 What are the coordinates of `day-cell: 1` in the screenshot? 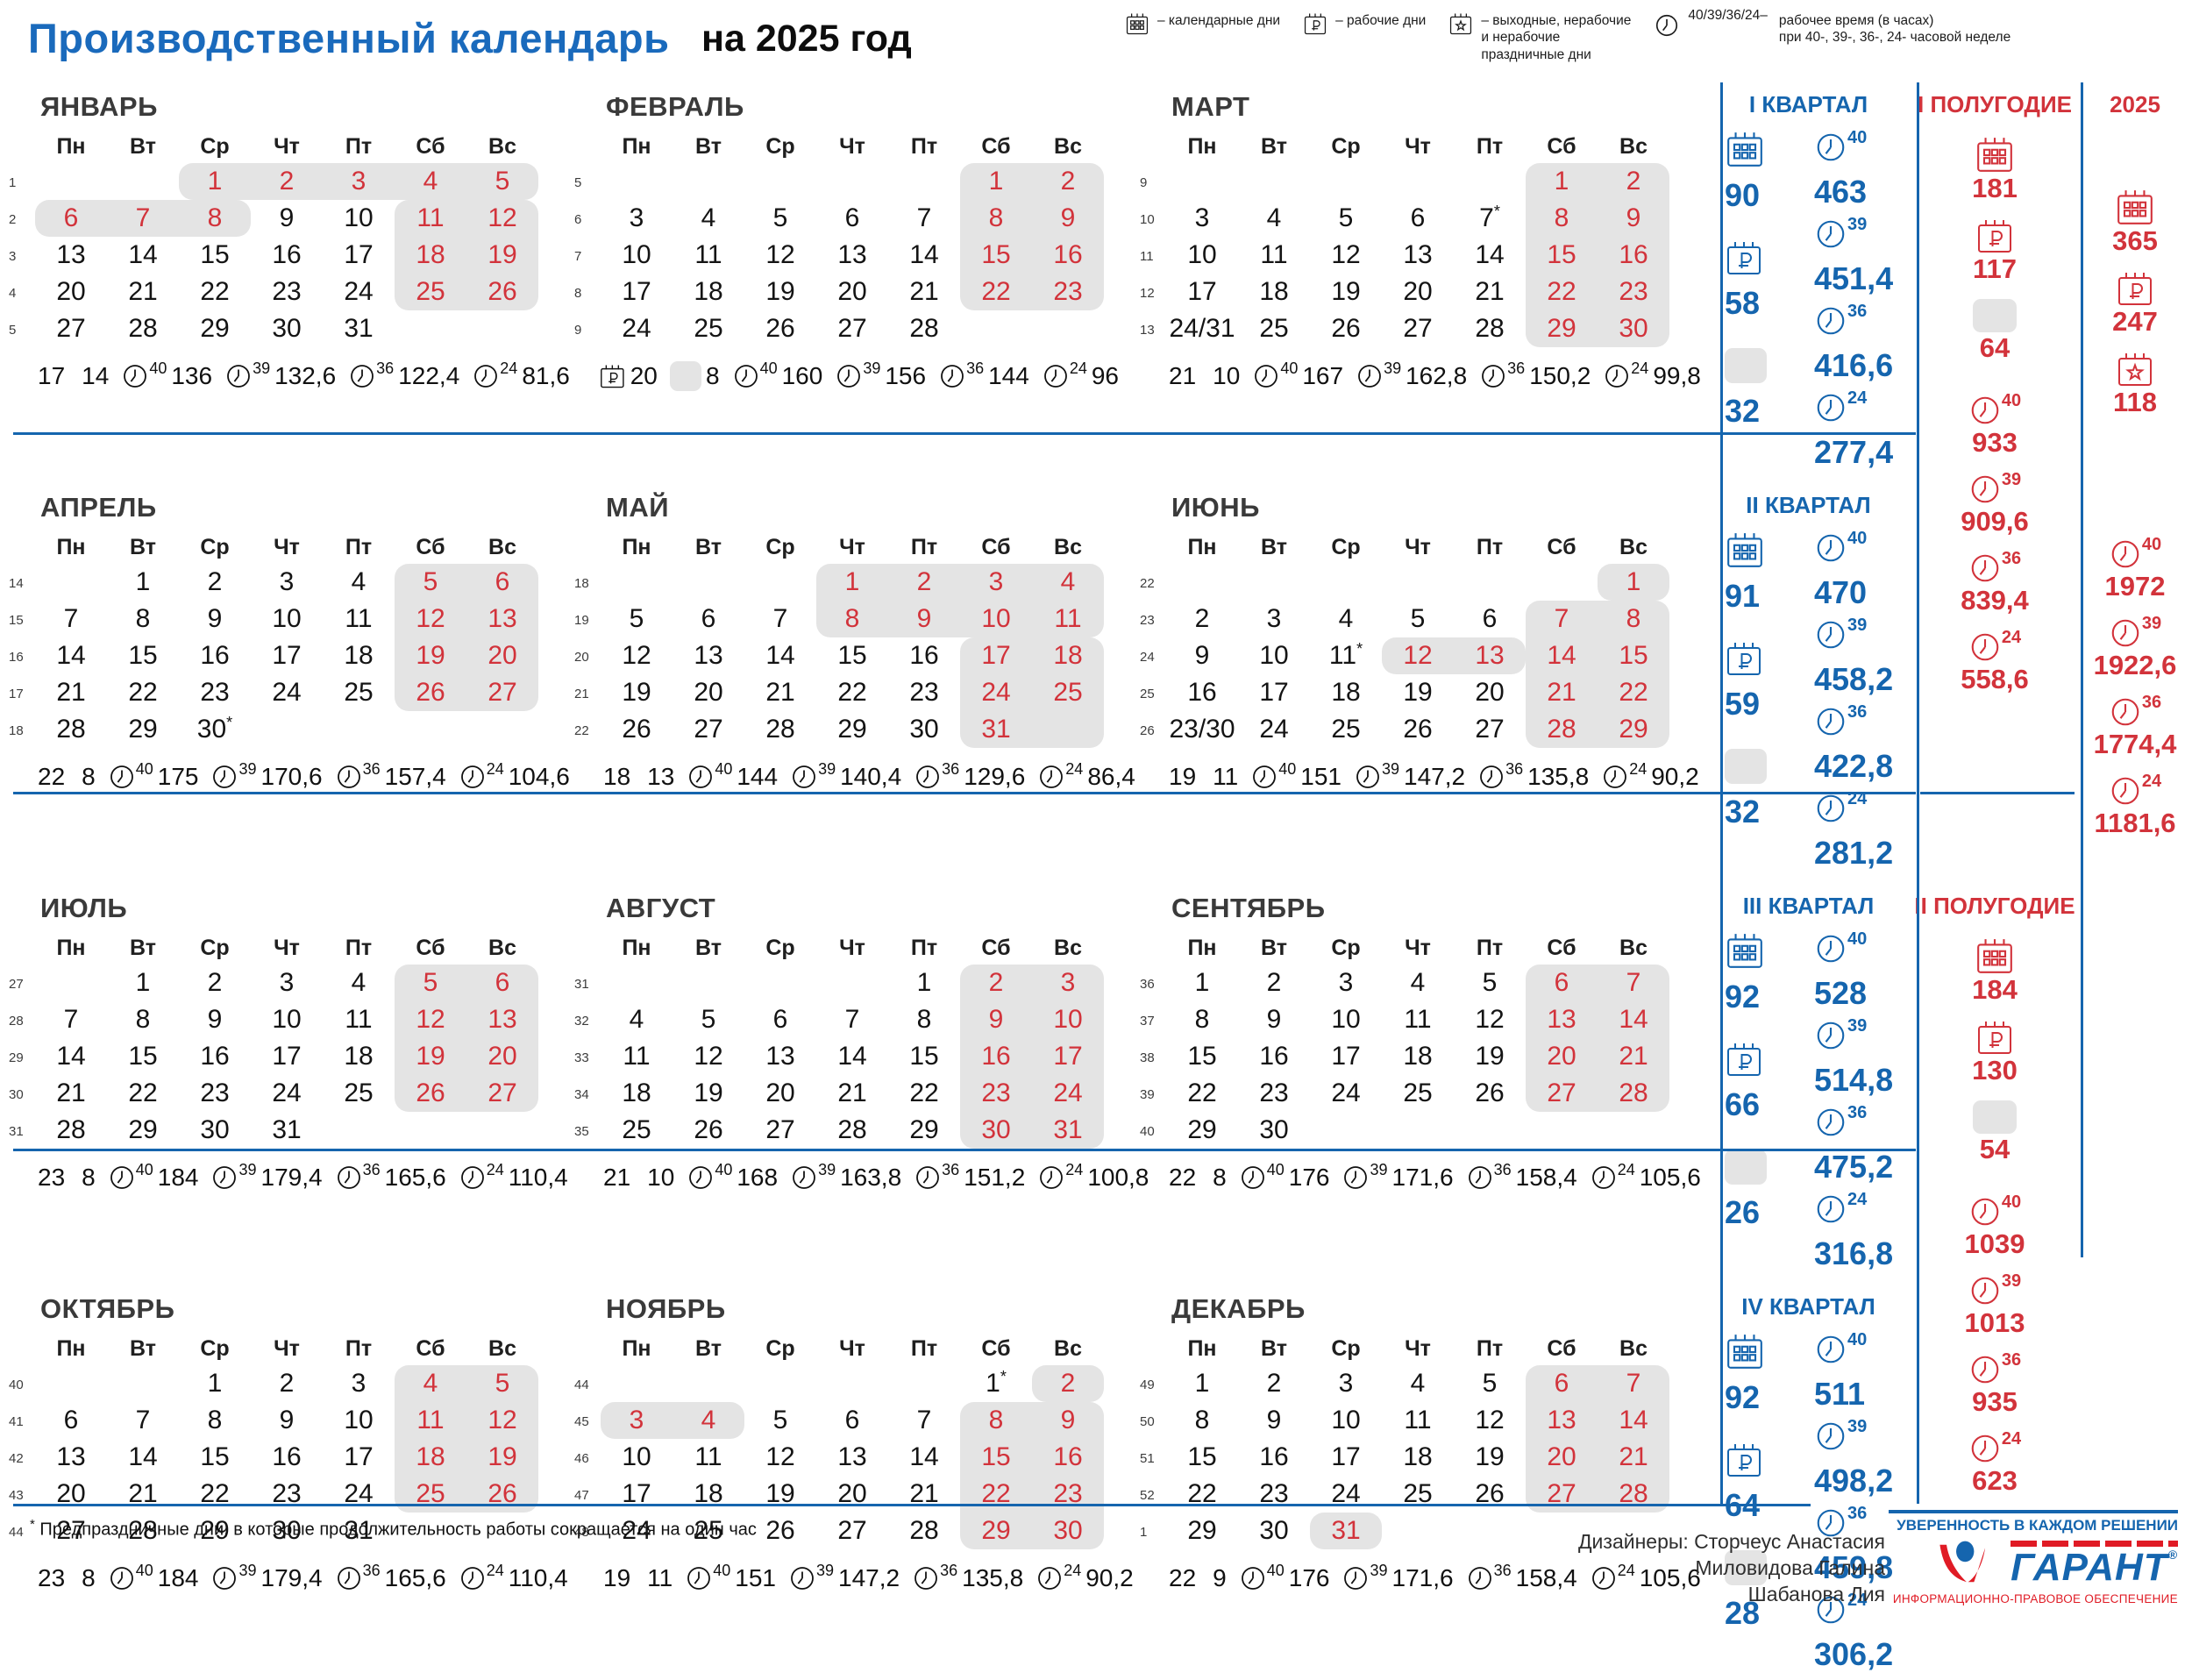 It's located at (924, 982).